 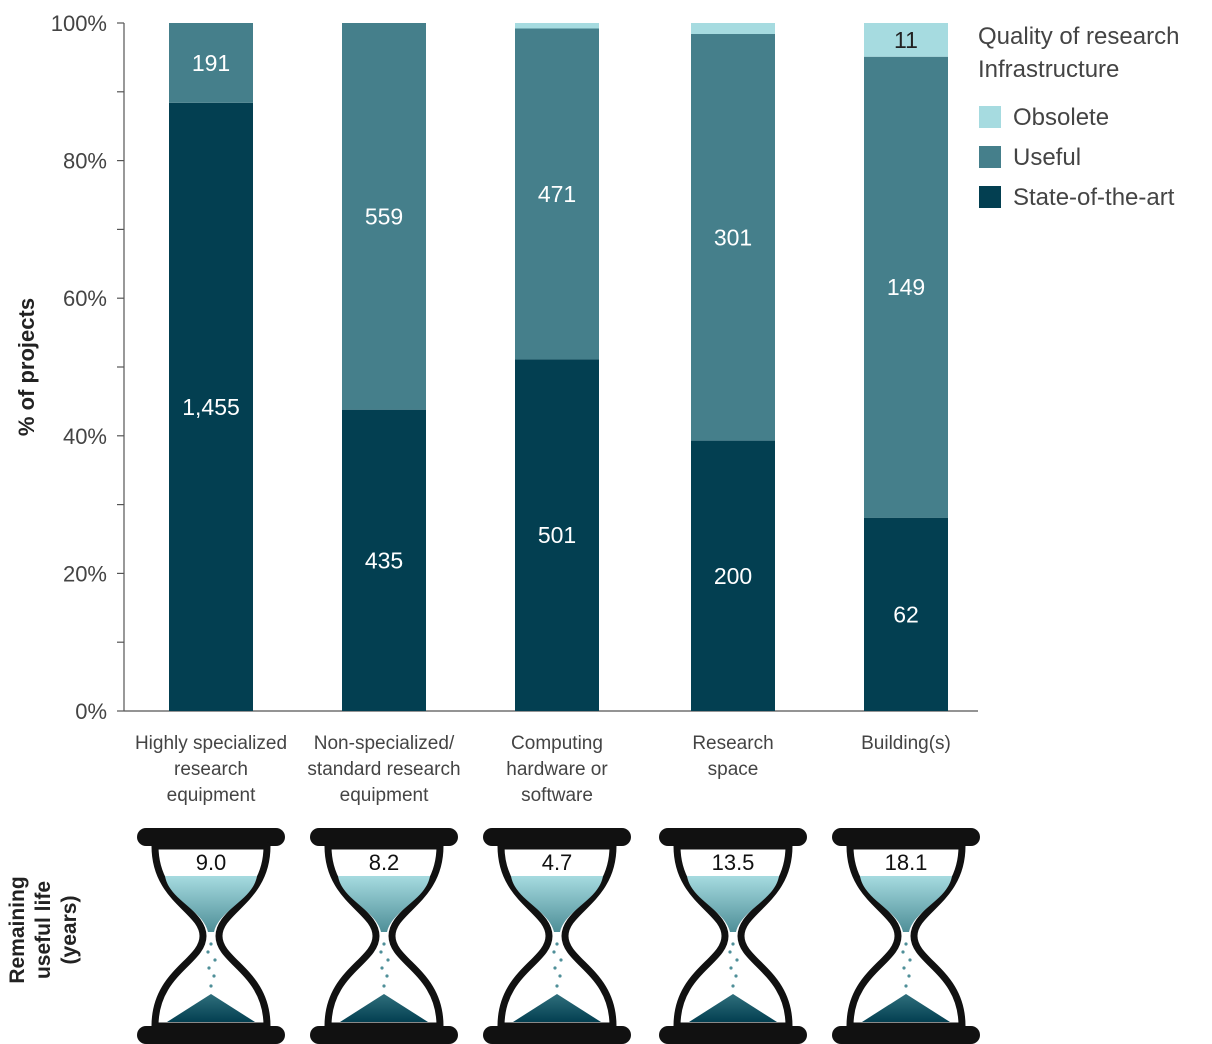 What do you see at coordinates (557, 535) in the screenshot?
I see `bar-data-label: 501` at bounding box center [557, 535].